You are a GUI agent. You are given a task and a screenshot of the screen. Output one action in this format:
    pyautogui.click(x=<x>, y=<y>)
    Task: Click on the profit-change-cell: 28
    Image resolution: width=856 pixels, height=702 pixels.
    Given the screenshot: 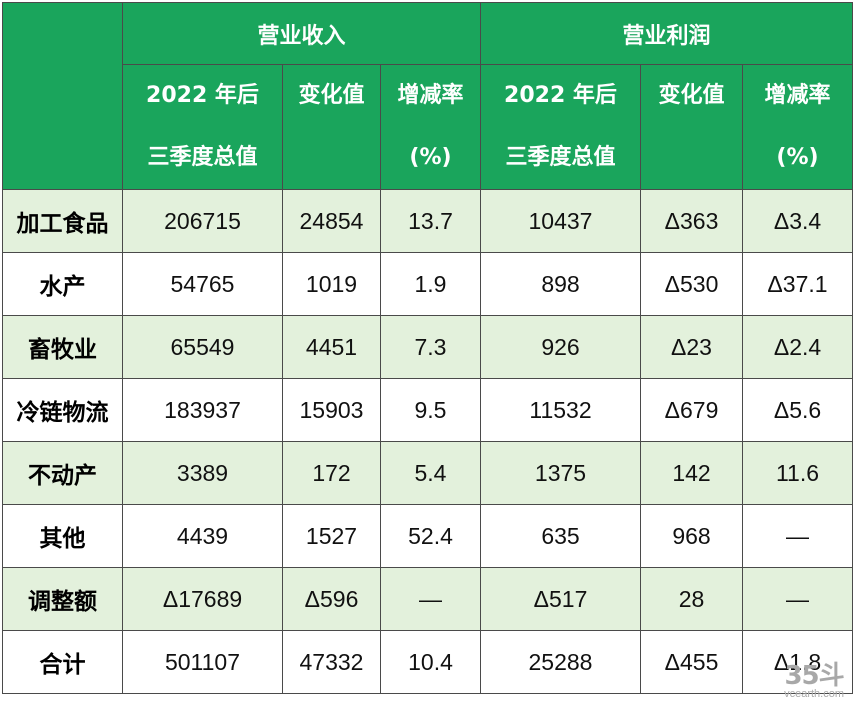 What is the action you would take?
    pyautogui.click(x=691, y=599)
    